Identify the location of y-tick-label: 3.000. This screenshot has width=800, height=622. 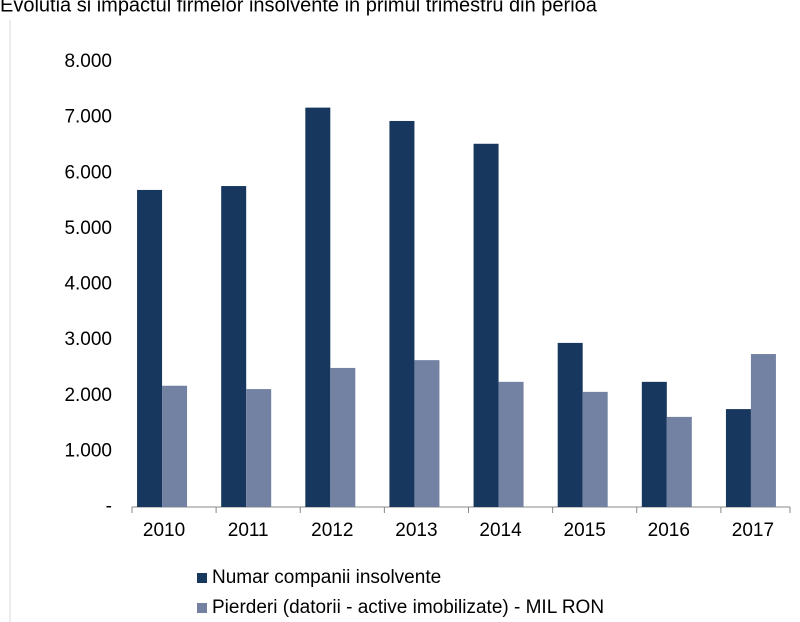
(88, 339).